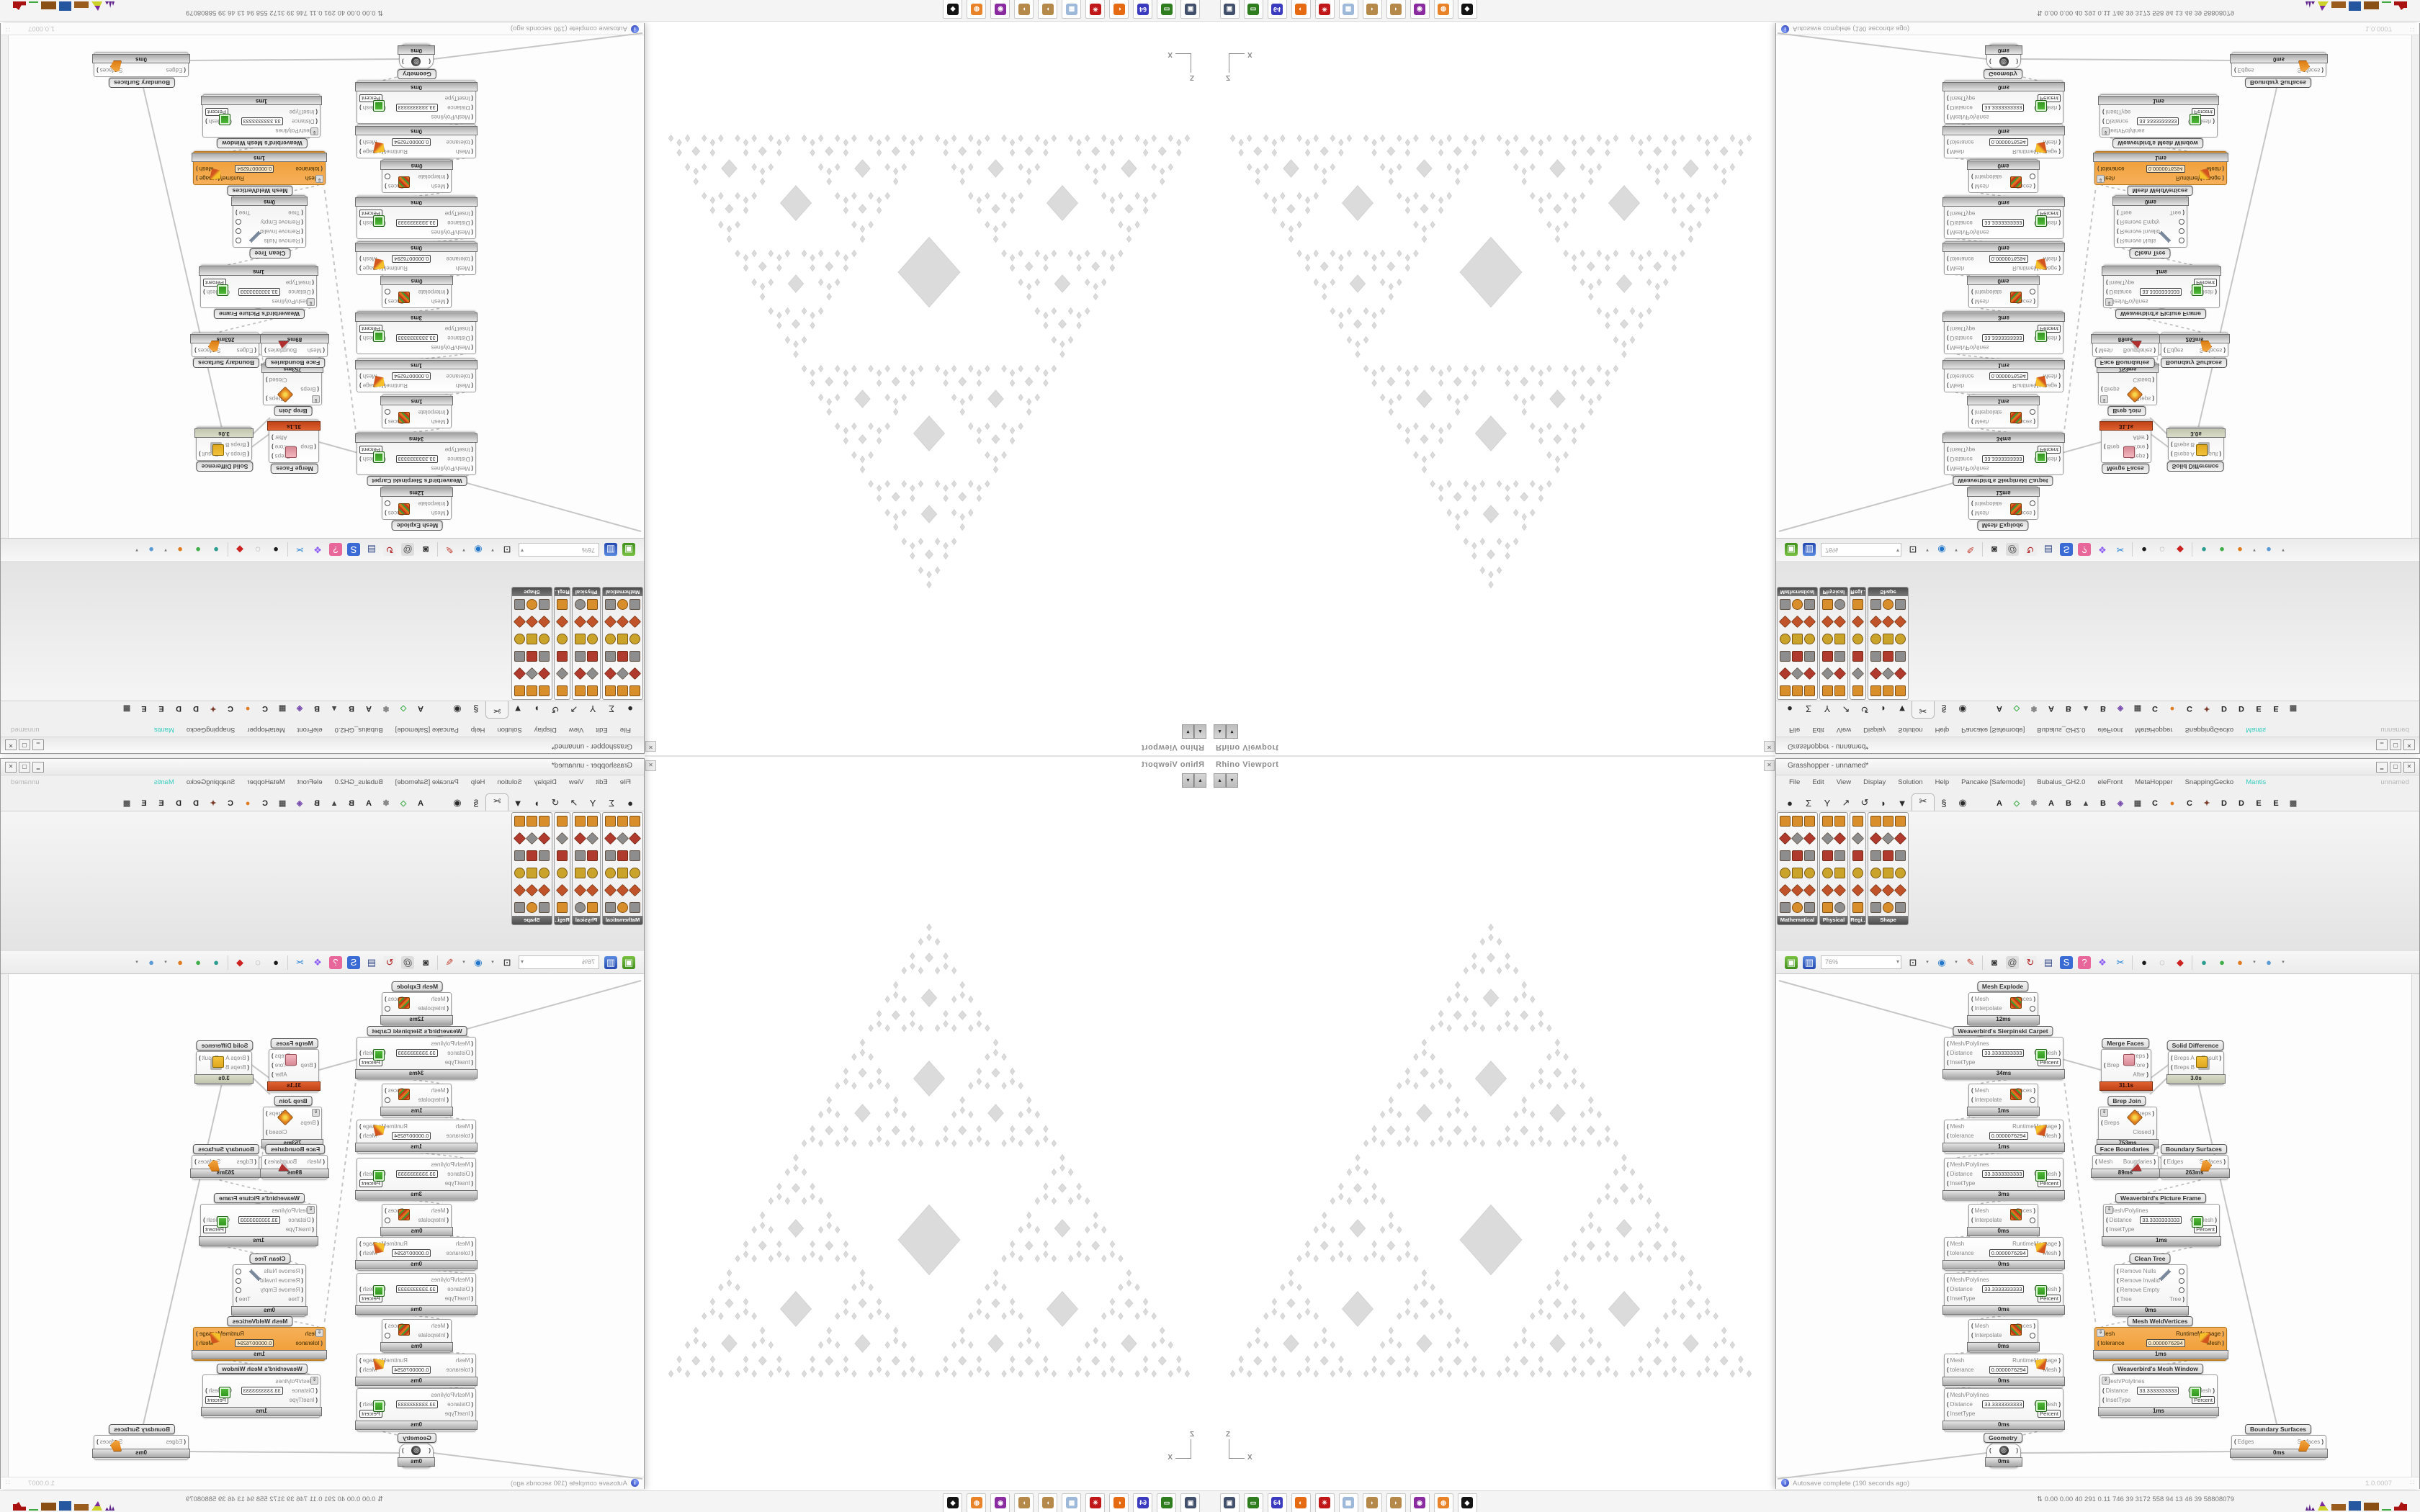 This screenshot has height=1512, width=2420. What do you see at coordinates (2409, 767) in the screenshot?
I see `close-button: ✕` at bounding box center [2409, 767].